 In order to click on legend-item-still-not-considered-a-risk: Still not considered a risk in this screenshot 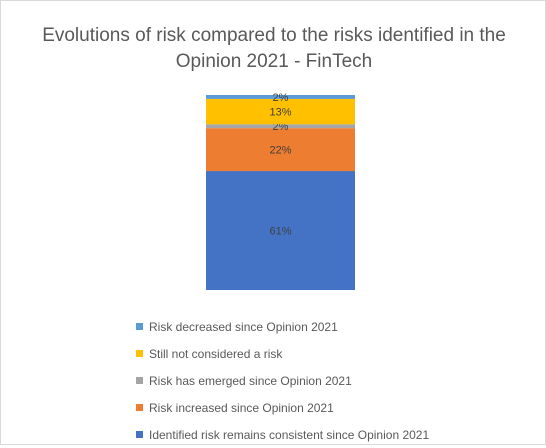, I will do `click(282, 353)`.